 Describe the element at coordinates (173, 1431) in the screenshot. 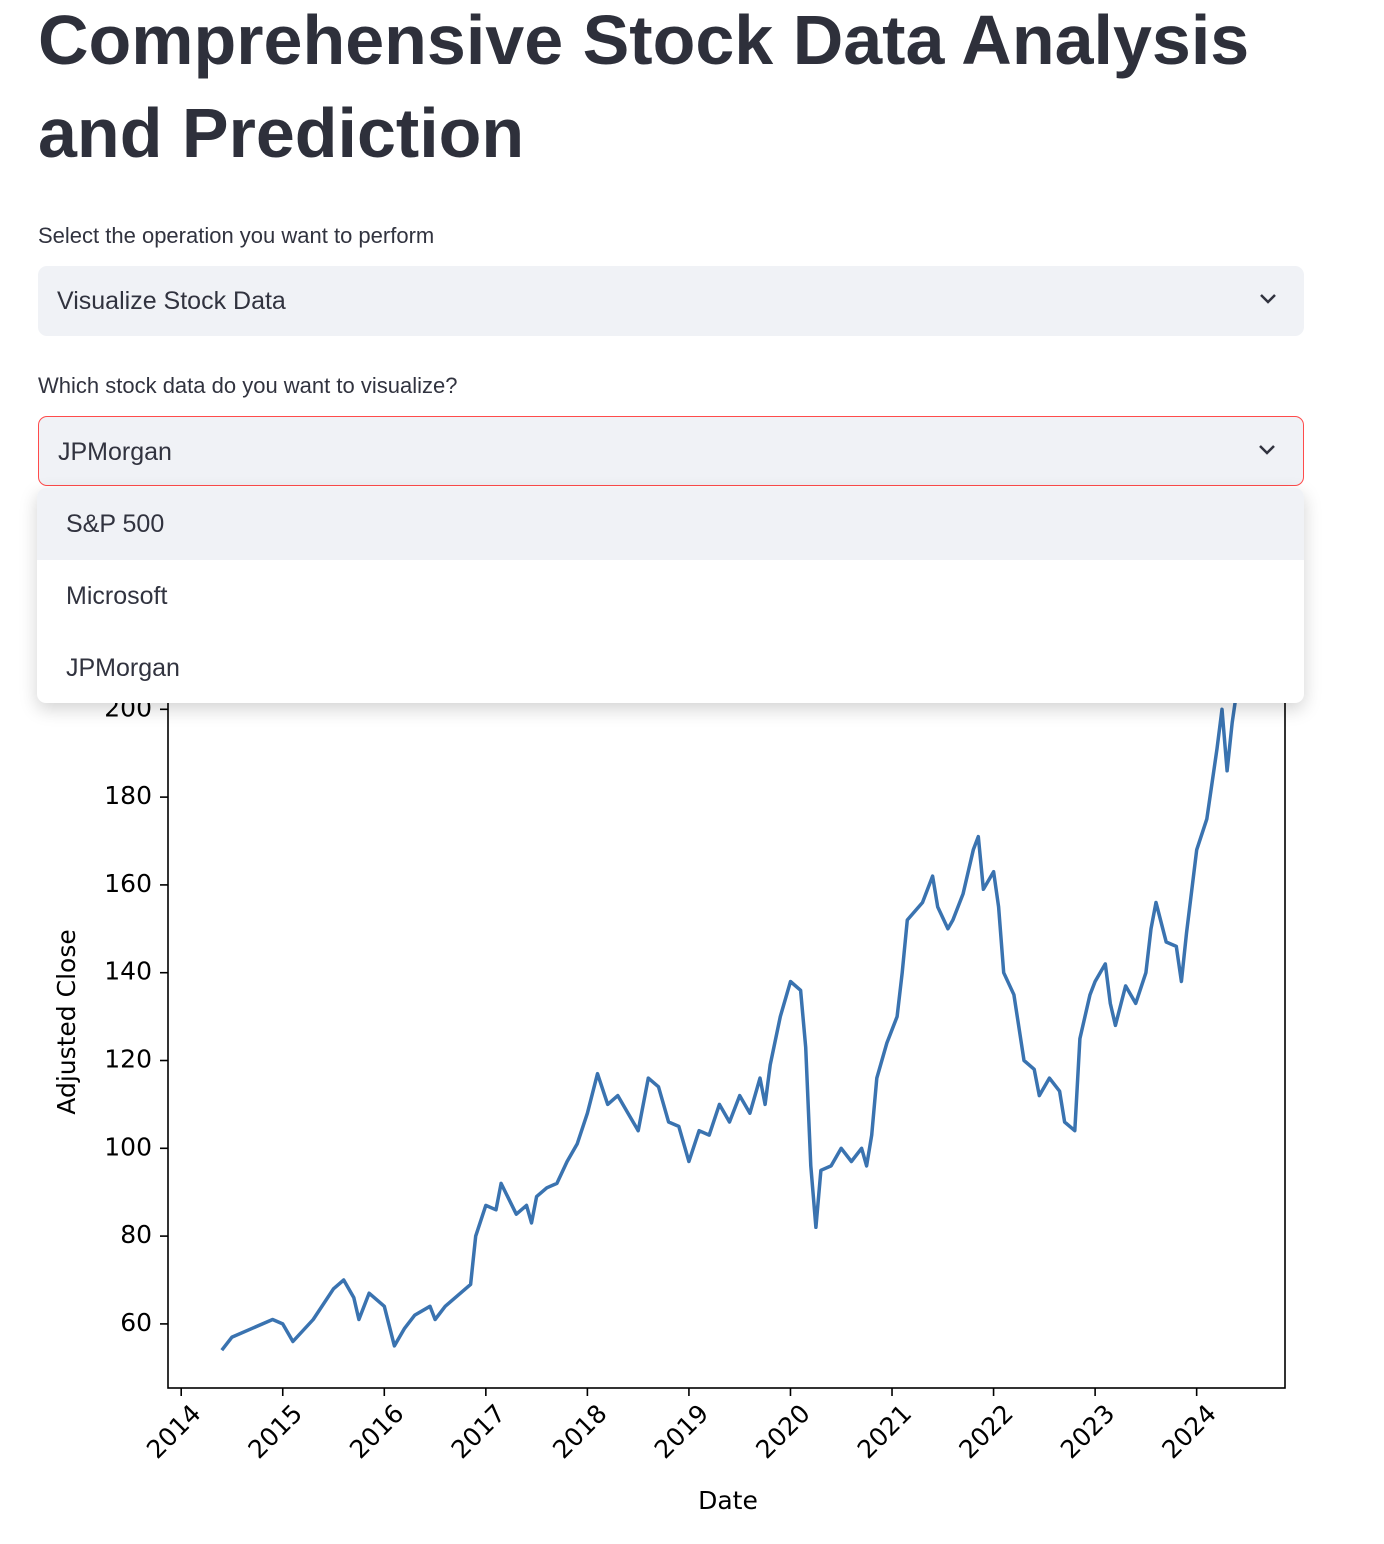

I see `x-tick-label: 2014` at that location.